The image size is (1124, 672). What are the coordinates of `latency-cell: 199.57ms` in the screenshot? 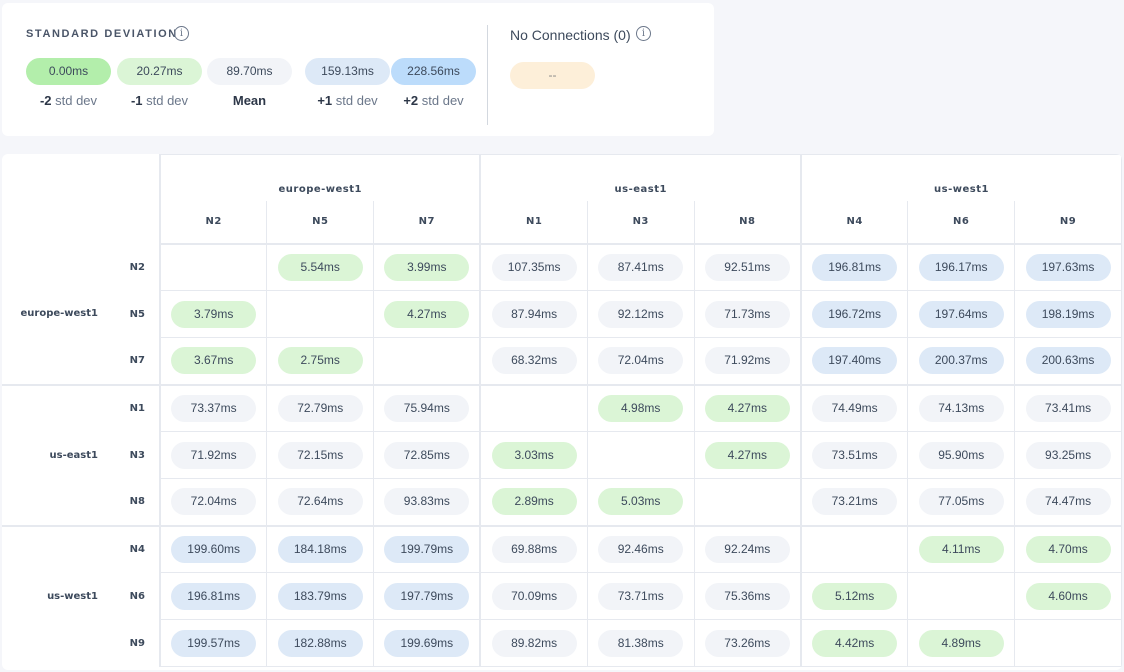 It's located at (213, 643).